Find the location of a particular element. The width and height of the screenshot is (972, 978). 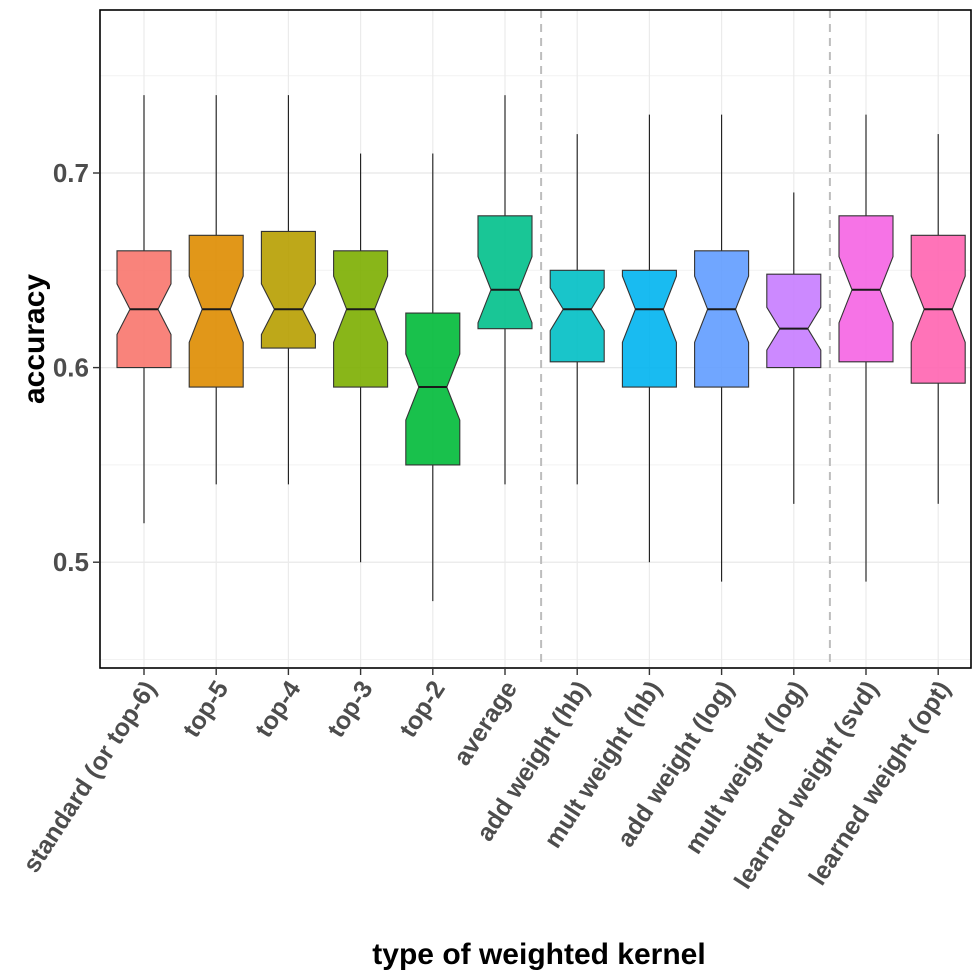

box-add-weight-log- is located at coordinates (722, 348).